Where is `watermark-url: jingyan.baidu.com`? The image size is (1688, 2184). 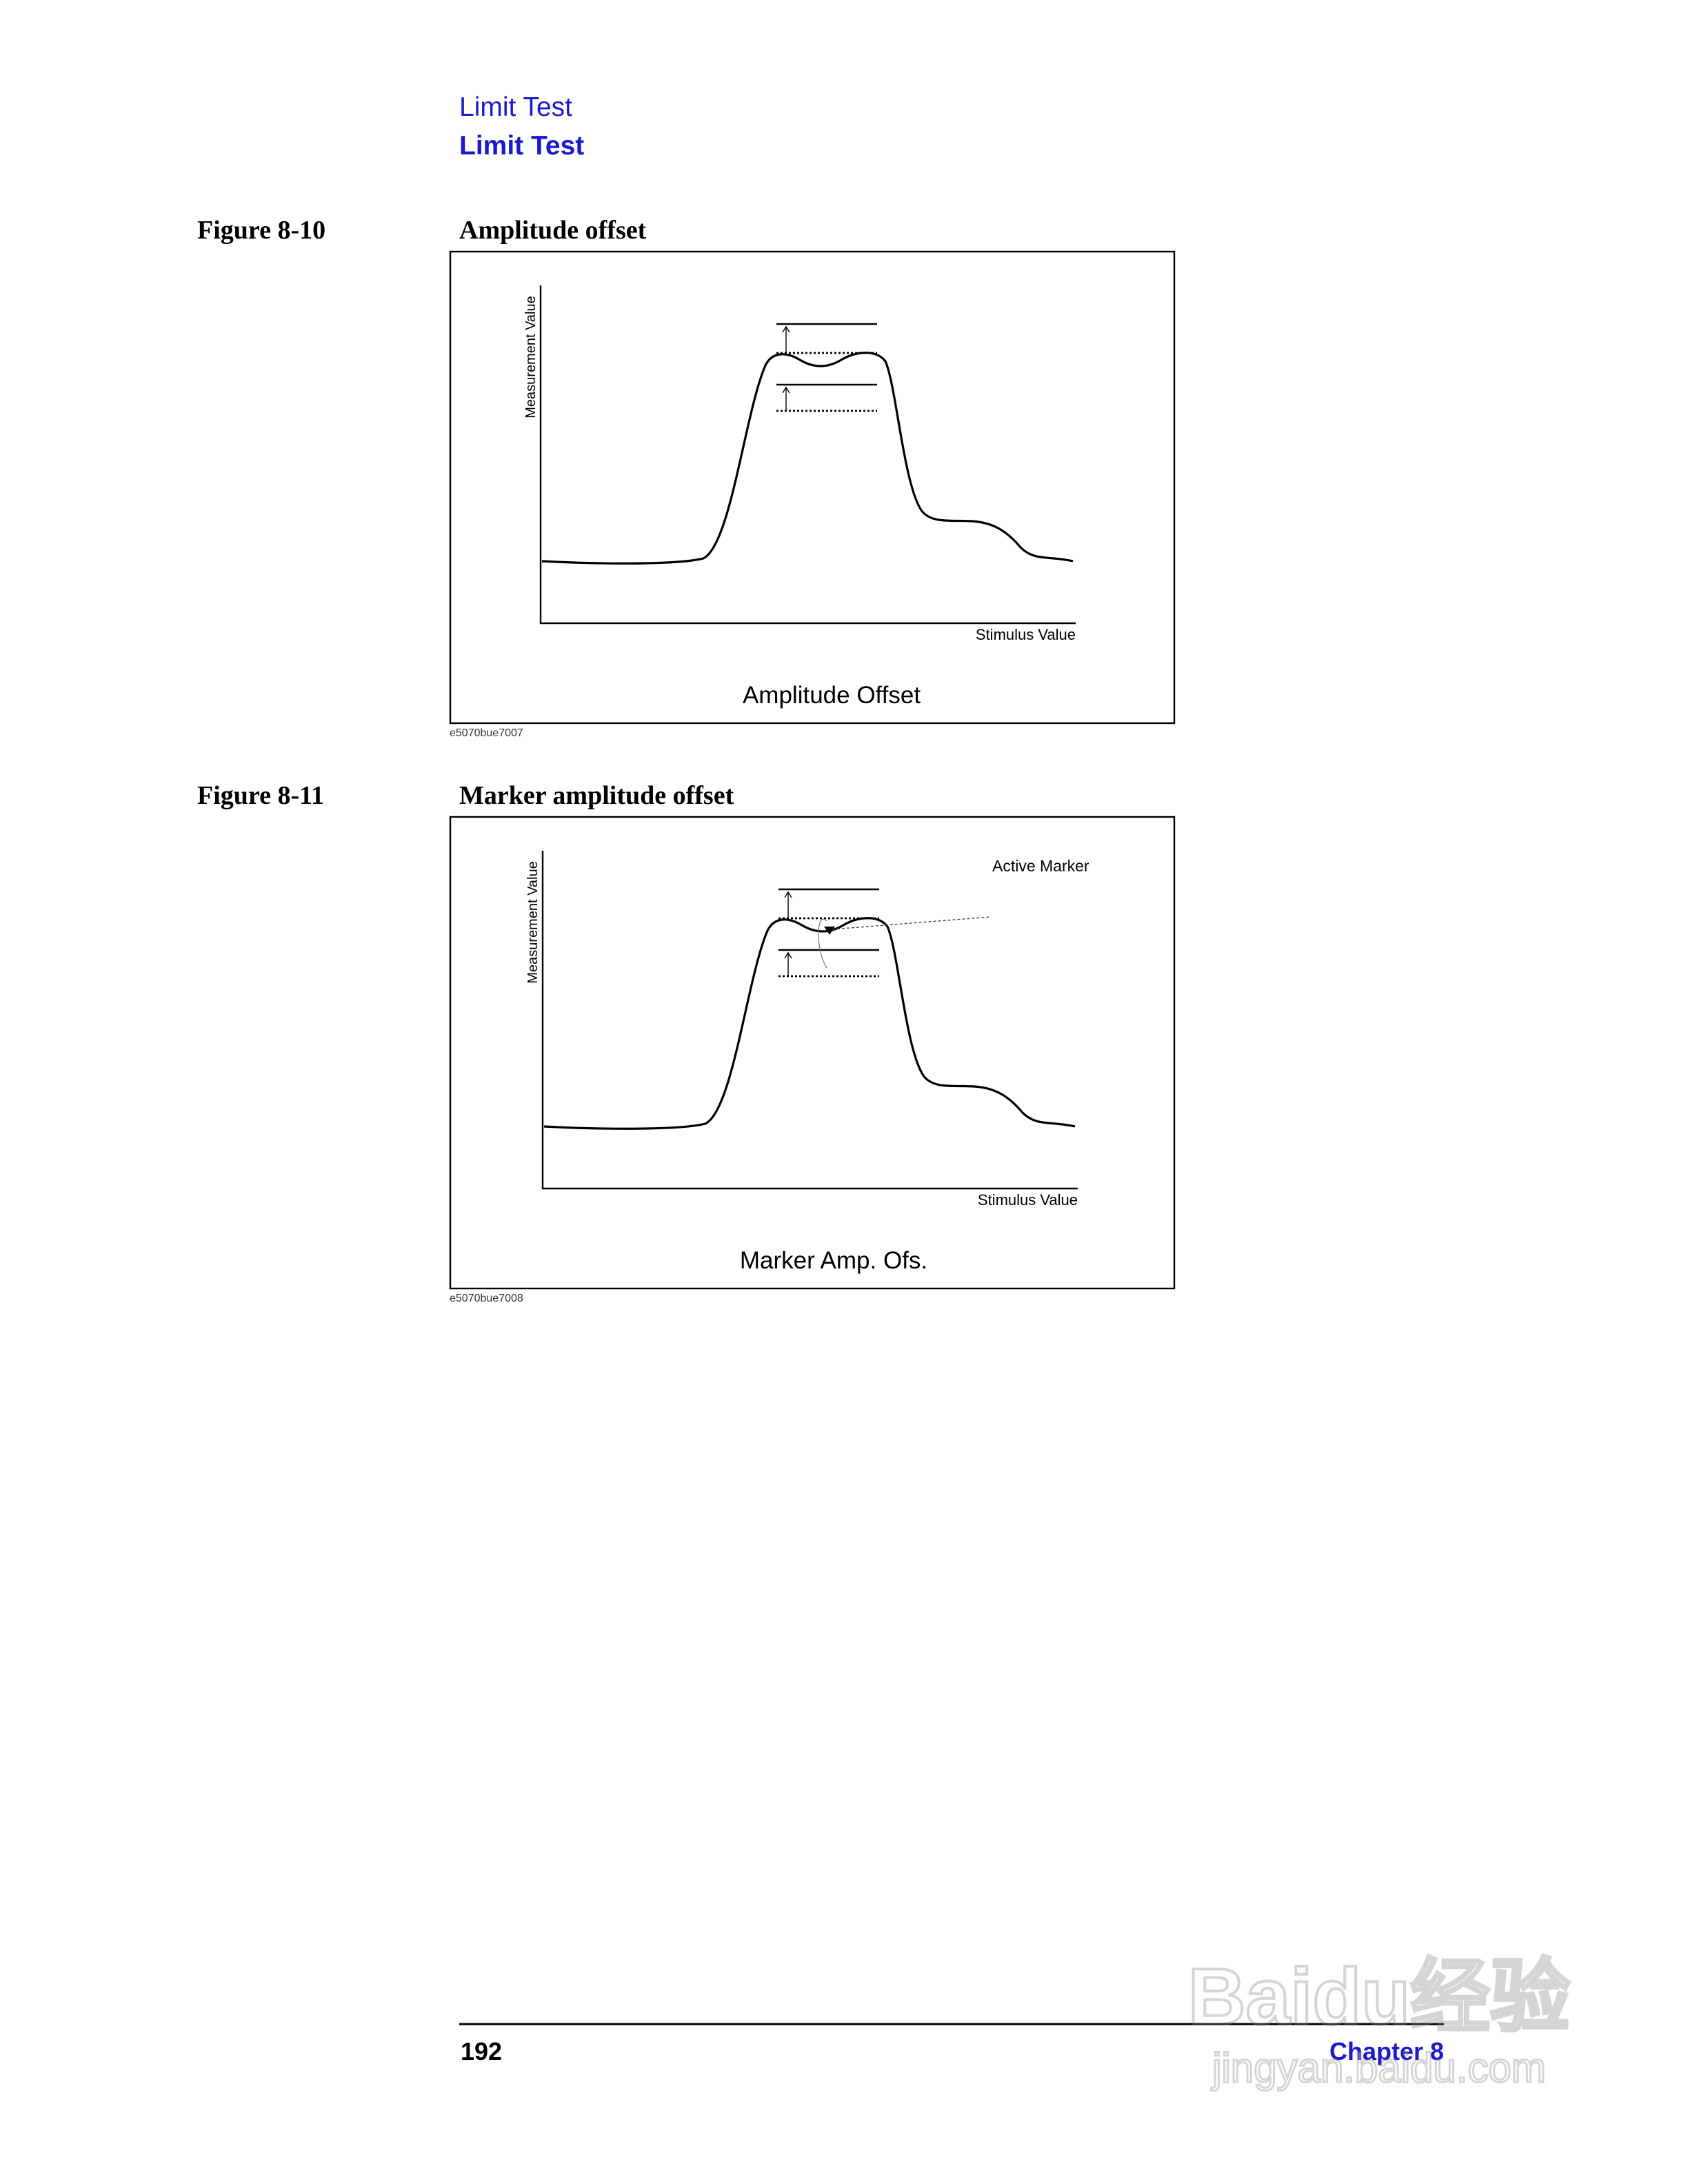 watermark-url: jingyan.baidu.com is located at coordinates (1378, 2068).